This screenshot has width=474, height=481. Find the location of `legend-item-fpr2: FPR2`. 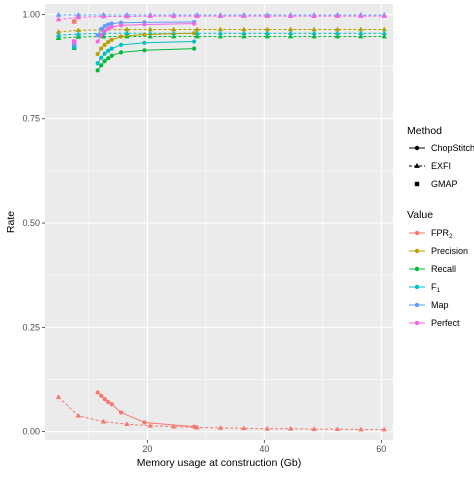

legend-item-fpr2: FPR2 is located at coordinates (431, 234).